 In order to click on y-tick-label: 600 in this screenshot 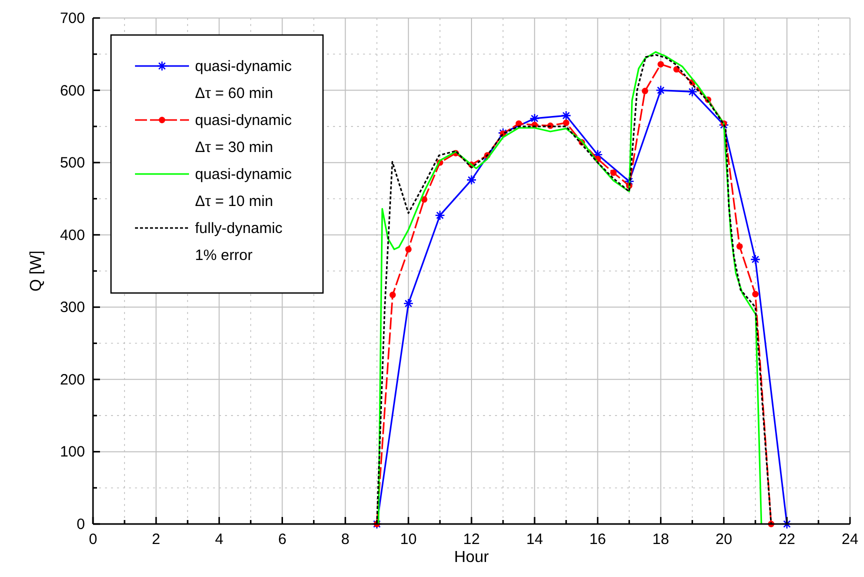, I will do `click(72, 91)`.